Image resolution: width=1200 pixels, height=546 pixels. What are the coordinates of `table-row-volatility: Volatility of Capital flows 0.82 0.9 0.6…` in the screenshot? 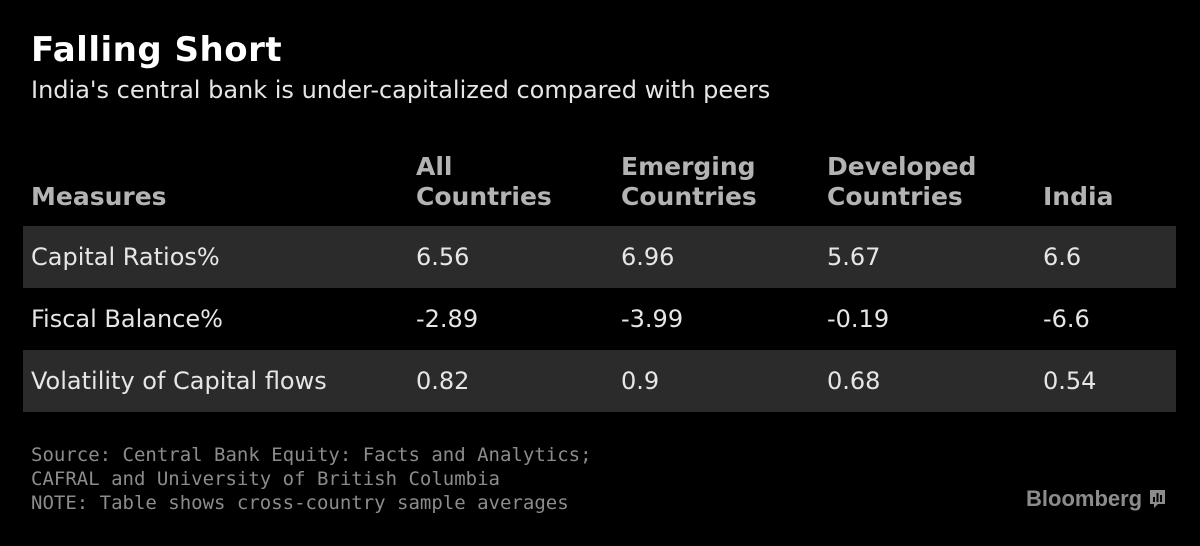 It's located at (599, 381).